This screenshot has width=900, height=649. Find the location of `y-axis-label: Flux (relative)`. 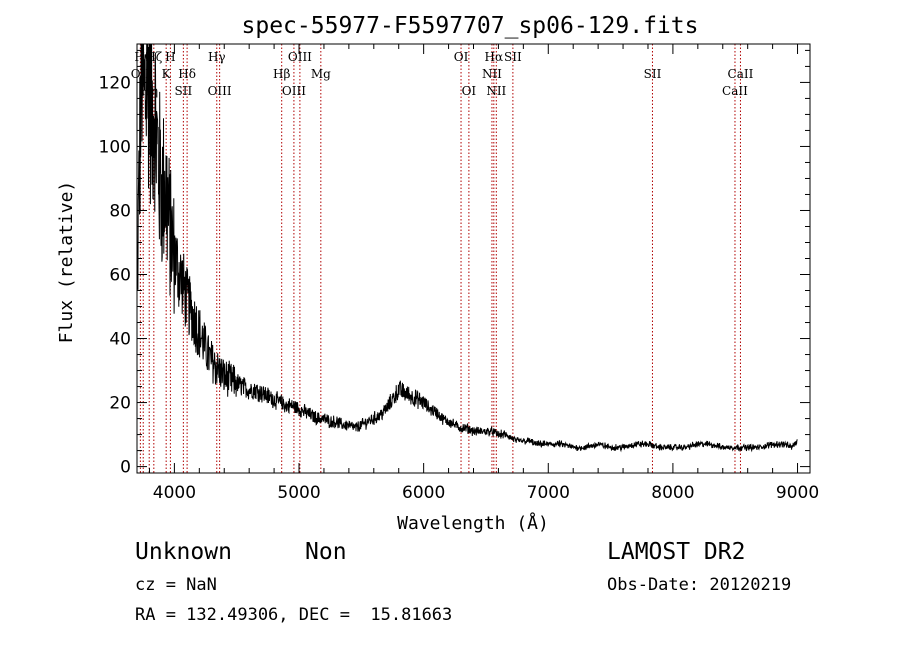

y-axis-label: Flux (relative) is located at coordinates (66, 262).